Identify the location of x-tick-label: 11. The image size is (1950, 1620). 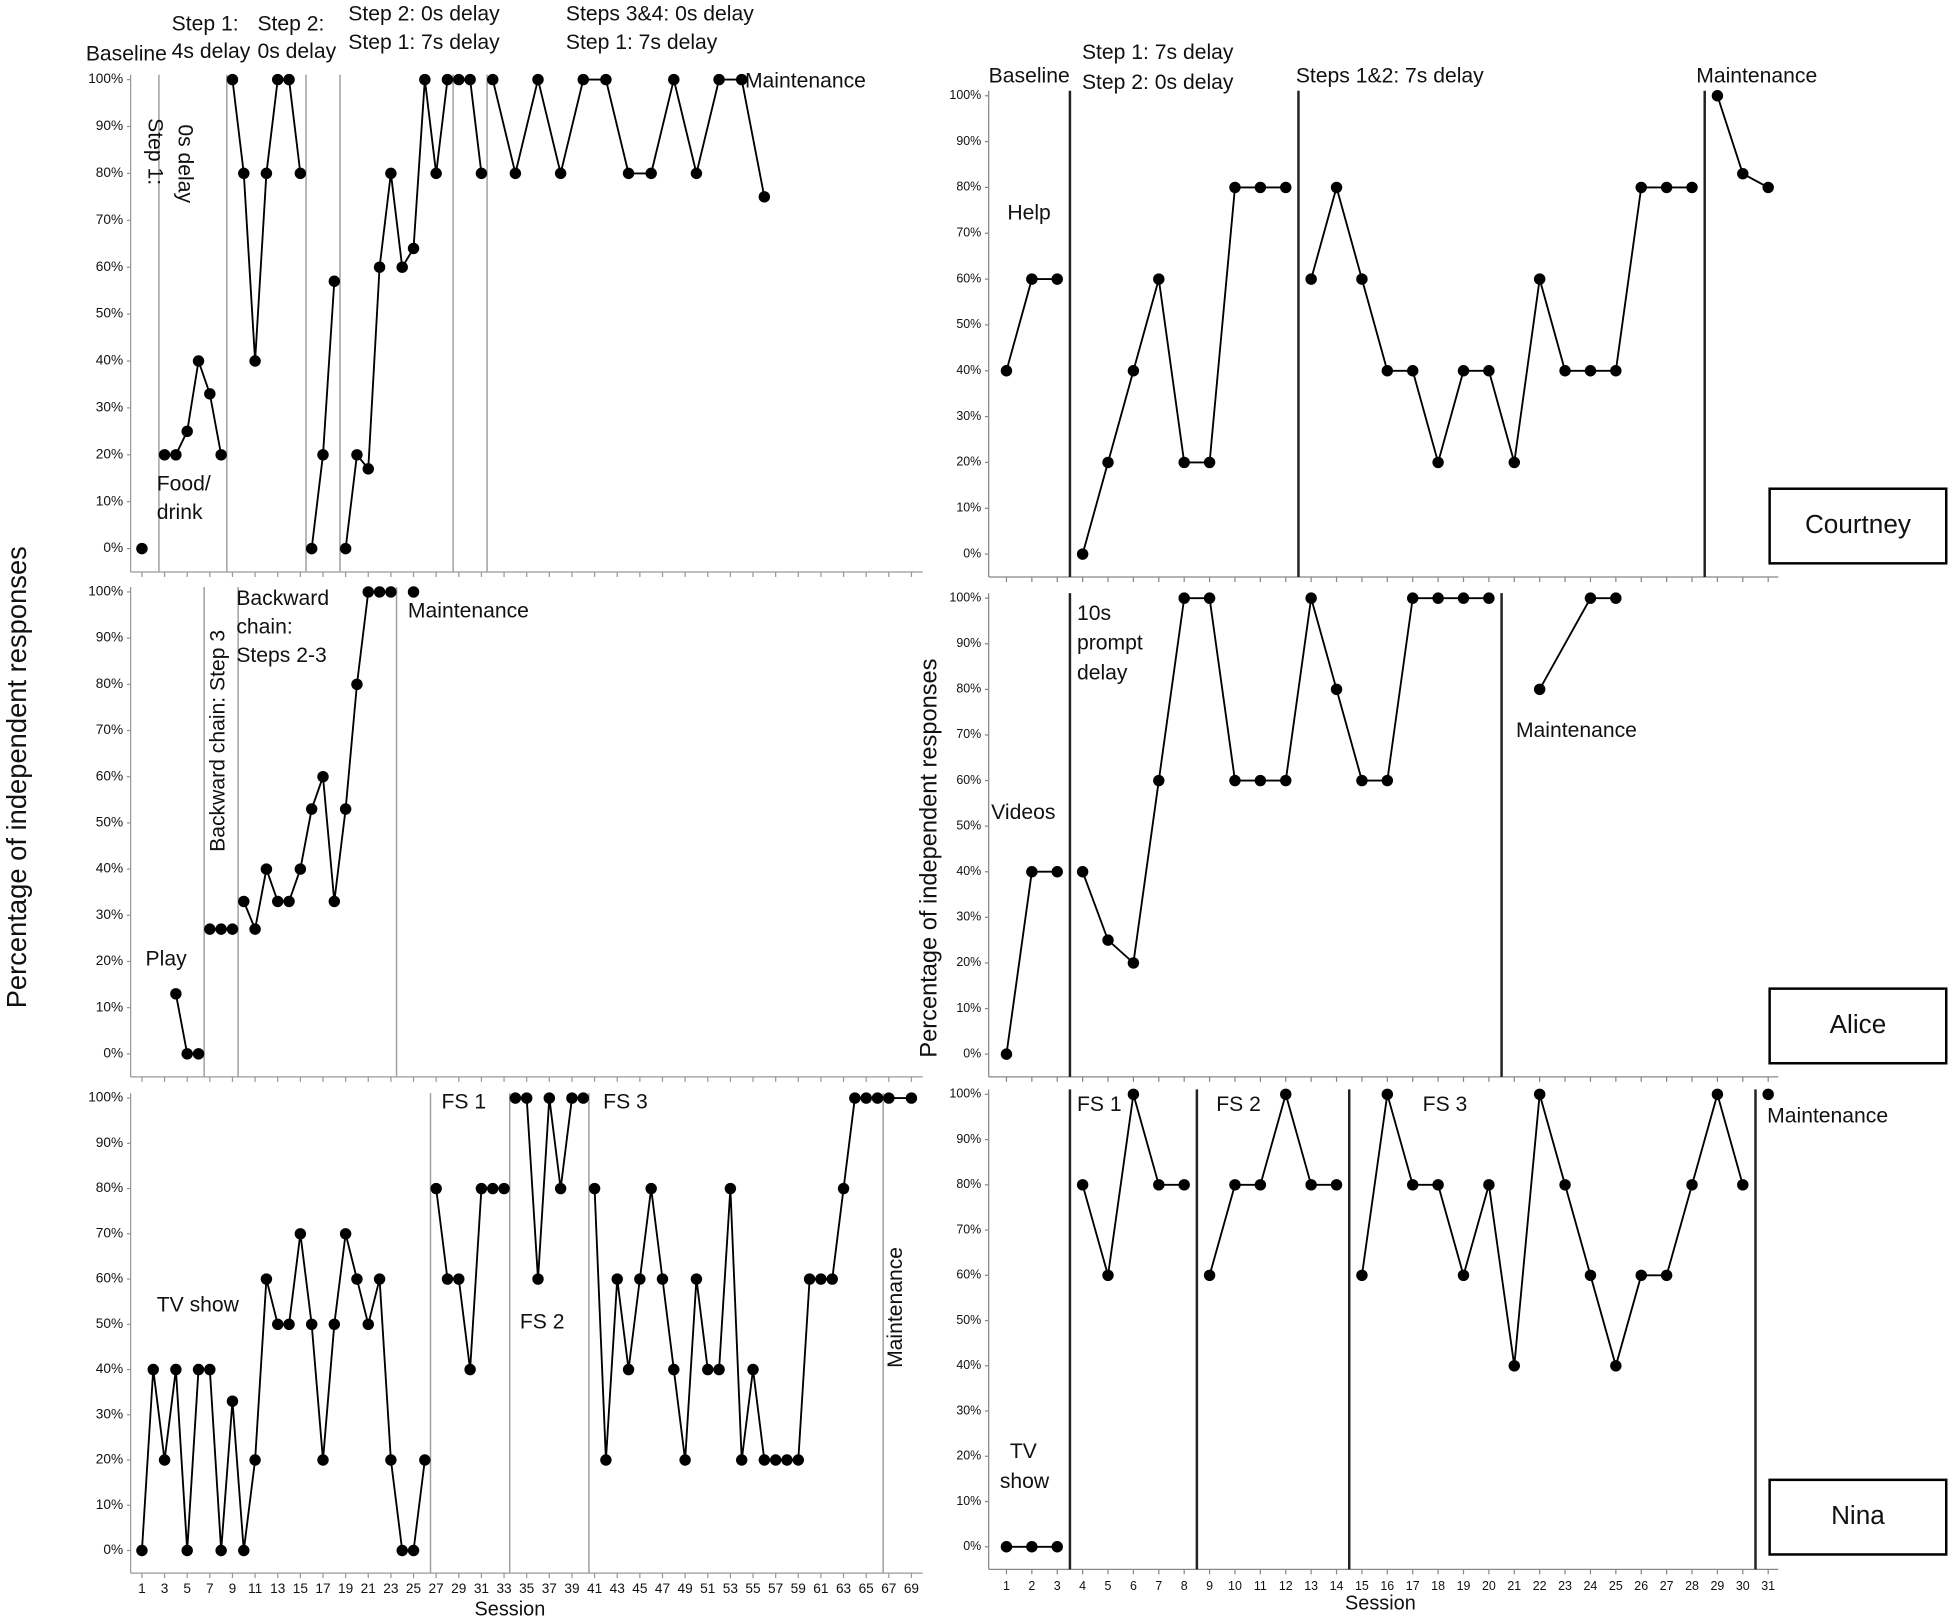
(255, 1588).